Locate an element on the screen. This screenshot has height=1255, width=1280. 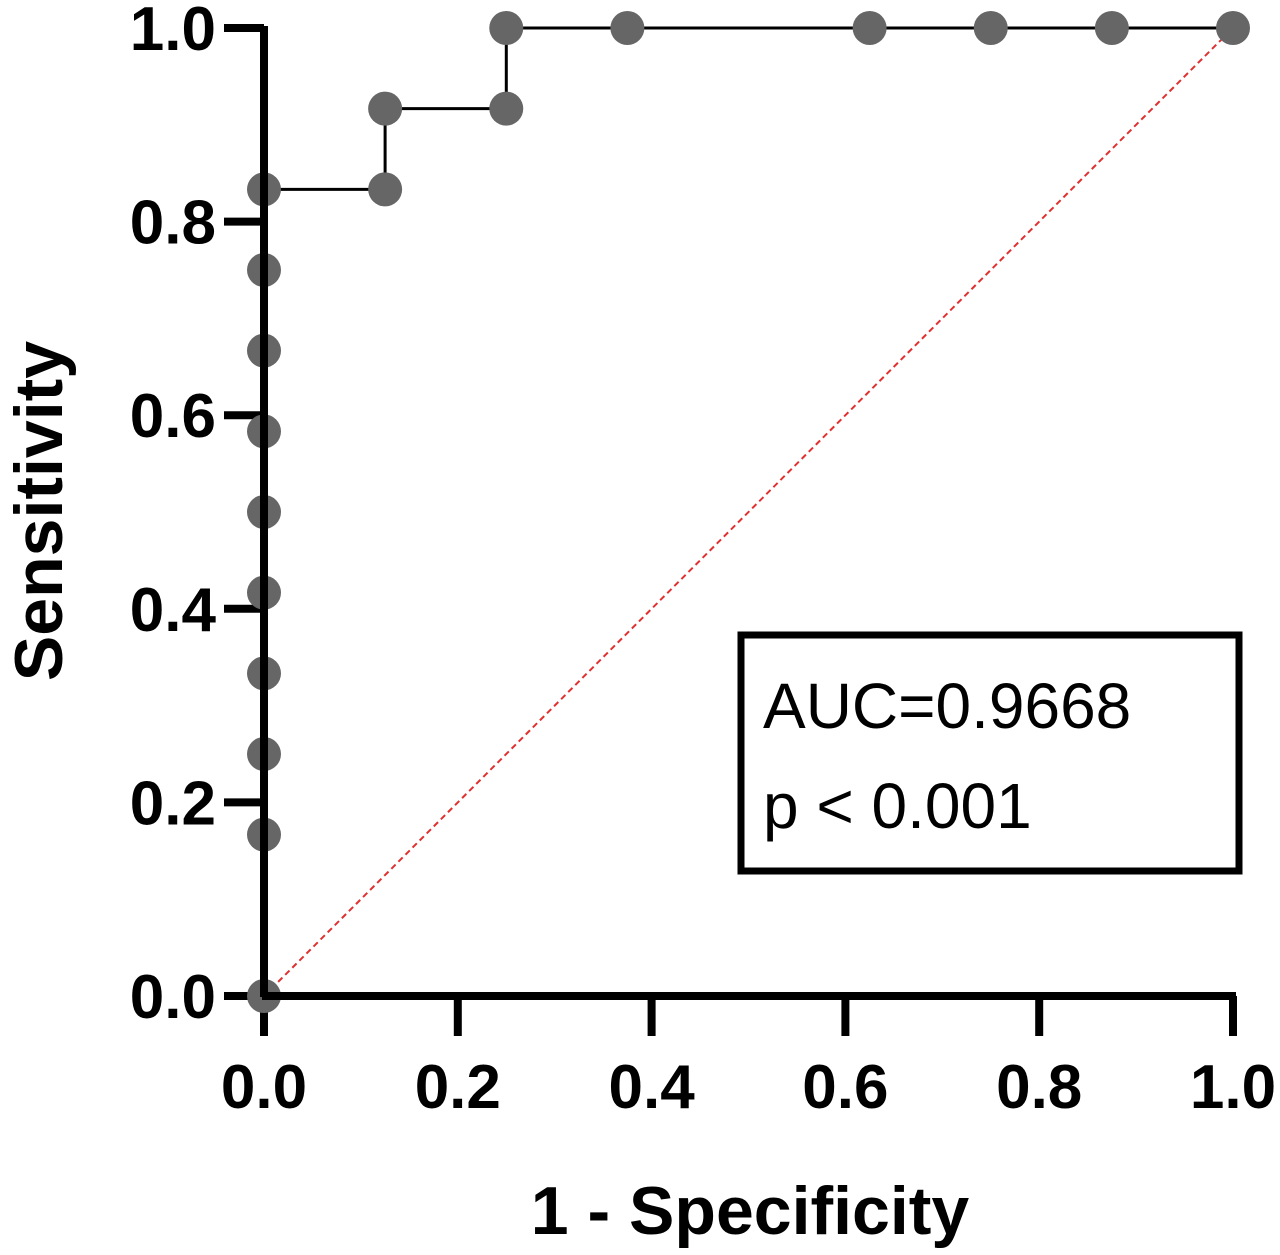
y-tick-label: 0.0 is located at coordinates (173, 997).